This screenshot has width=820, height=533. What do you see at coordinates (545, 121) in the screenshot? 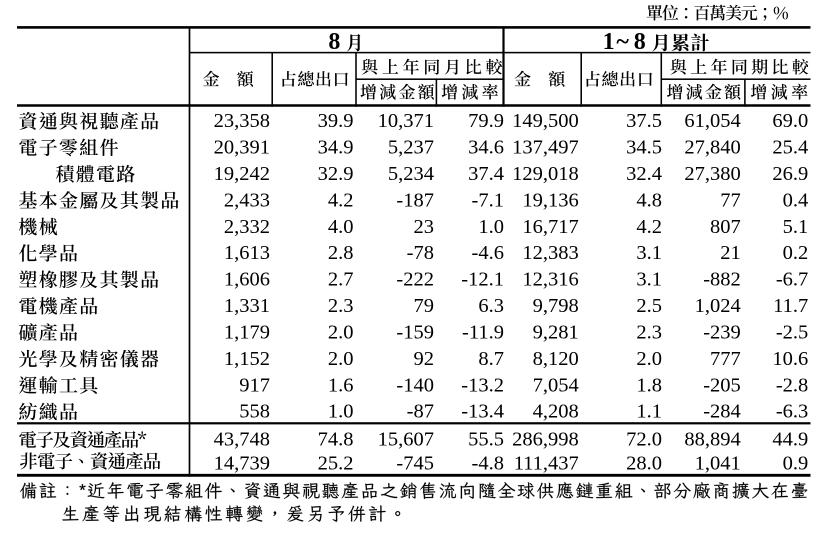
I see `svg-text: 149,500` at bounding box center [545, 121].